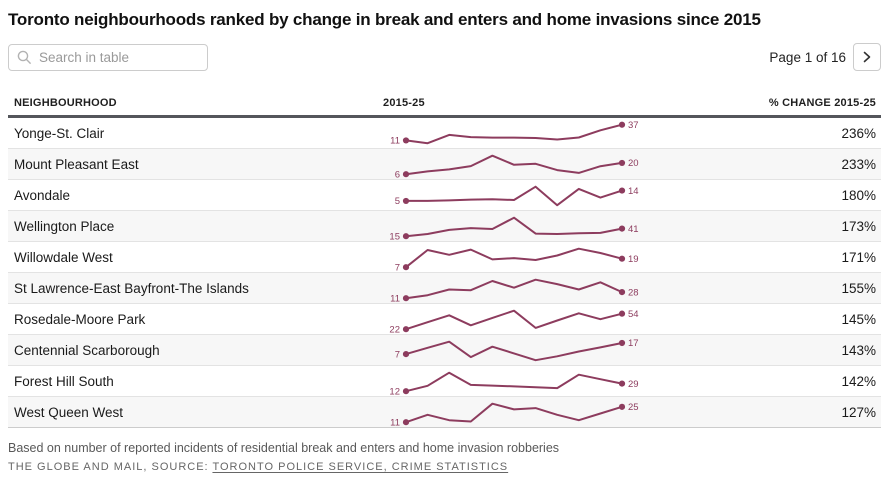  What do you see at coordinates (633, 191) in the screenshot?
I see `spark-end-value: 14` at bounding box center [633, 191].